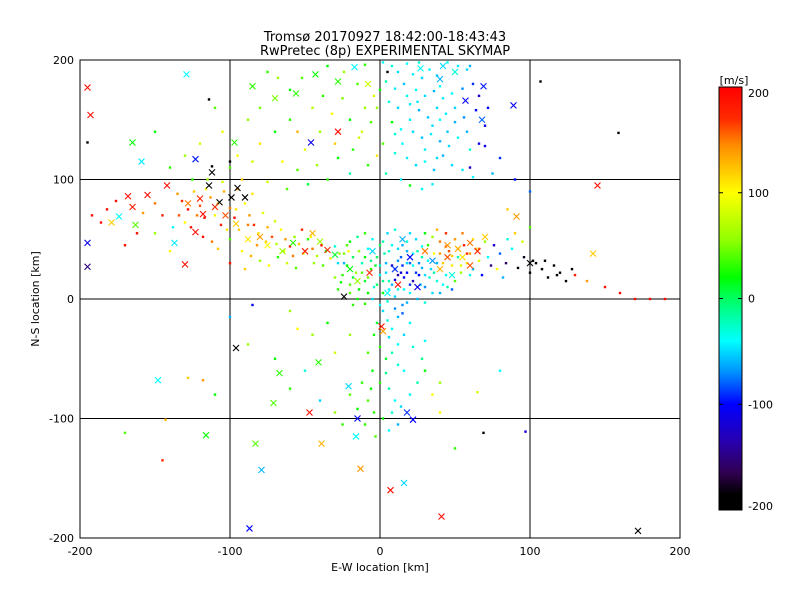 Image resolution: width=800 pixels, height=600 pixels. What do you see at coordinates (734, 80) in the screenshot?
I see `colorbar-label: [m/s]` at bounding box center [734, 80].